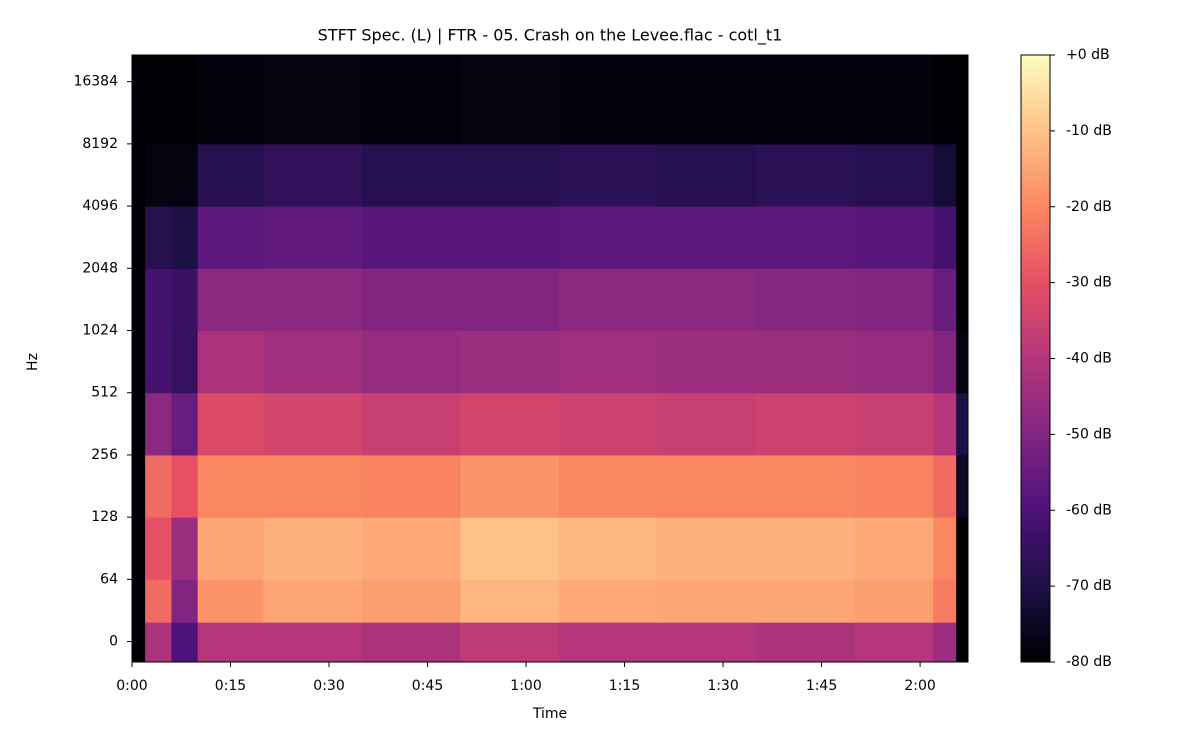 This screenshot has height=750, width=1200. Describe the element at coordinates (131, 686) in the screenshot. I see `x-tick-label: 0:00` at that location.